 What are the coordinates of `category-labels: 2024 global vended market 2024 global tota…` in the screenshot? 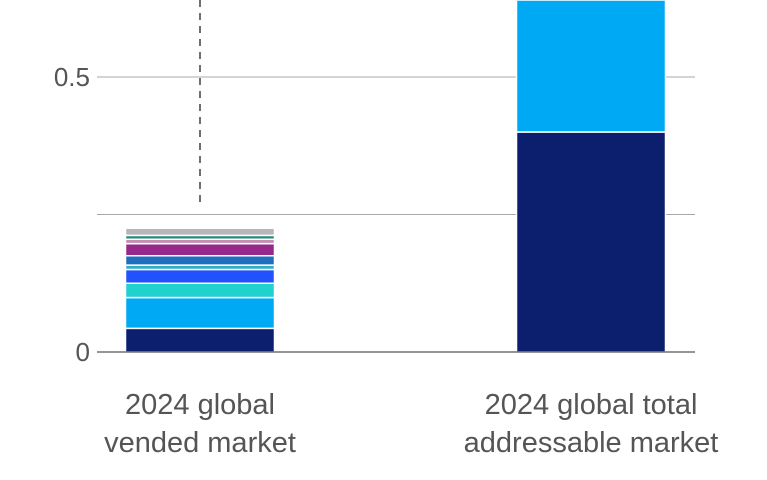 It's located at (411, 424).